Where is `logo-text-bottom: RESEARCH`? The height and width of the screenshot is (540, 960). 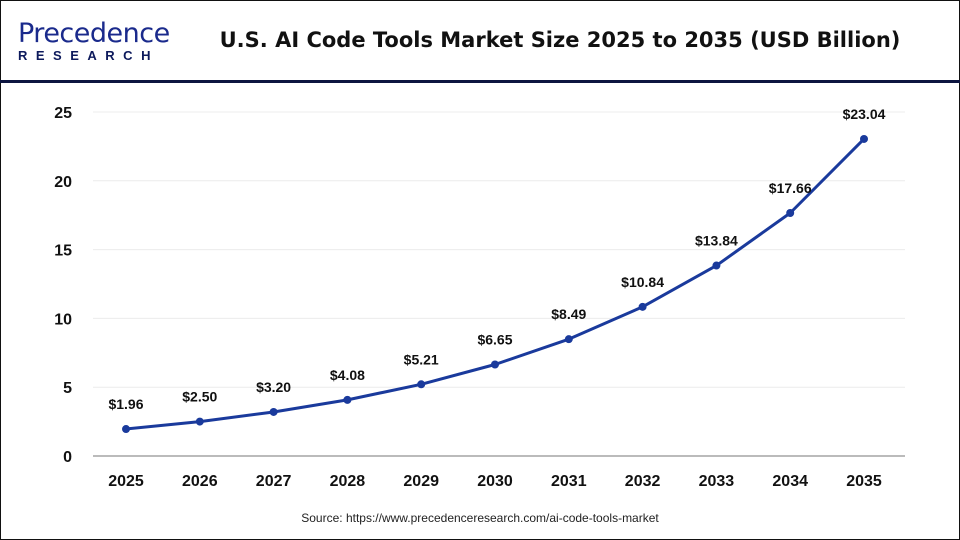
logo-text-bottom: RESEARCH is located at coordinates (88, 55).